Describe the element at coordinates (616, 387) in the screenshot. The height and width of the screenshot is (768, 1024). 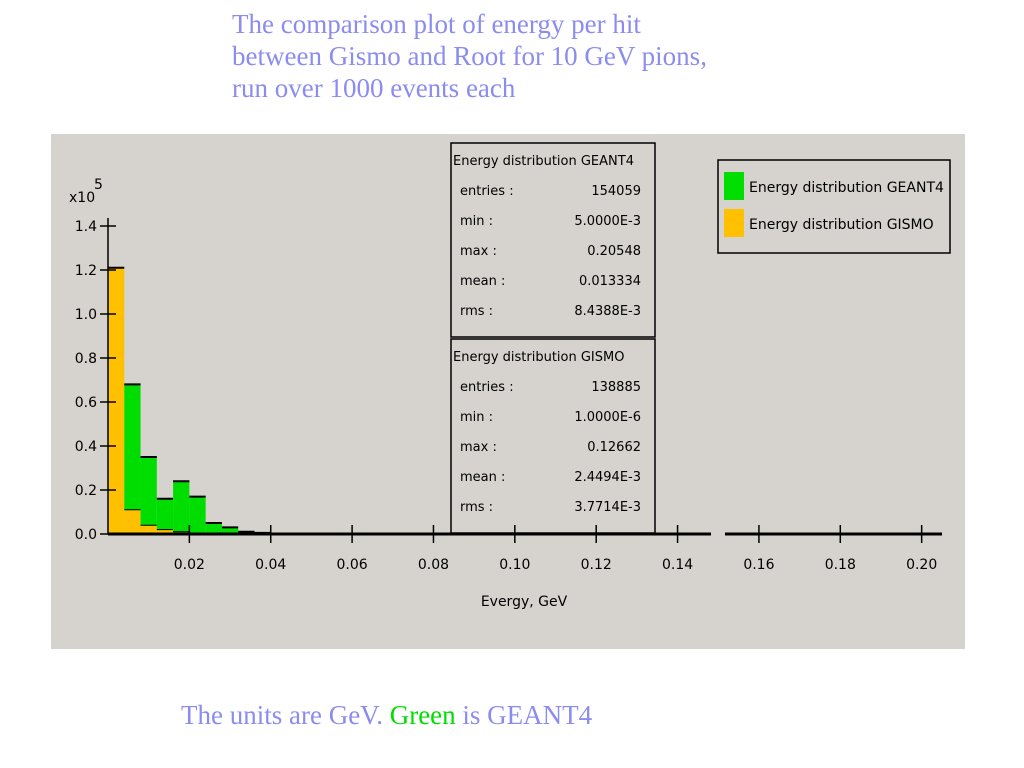
I see `stats-row-value: 138885` at that location.